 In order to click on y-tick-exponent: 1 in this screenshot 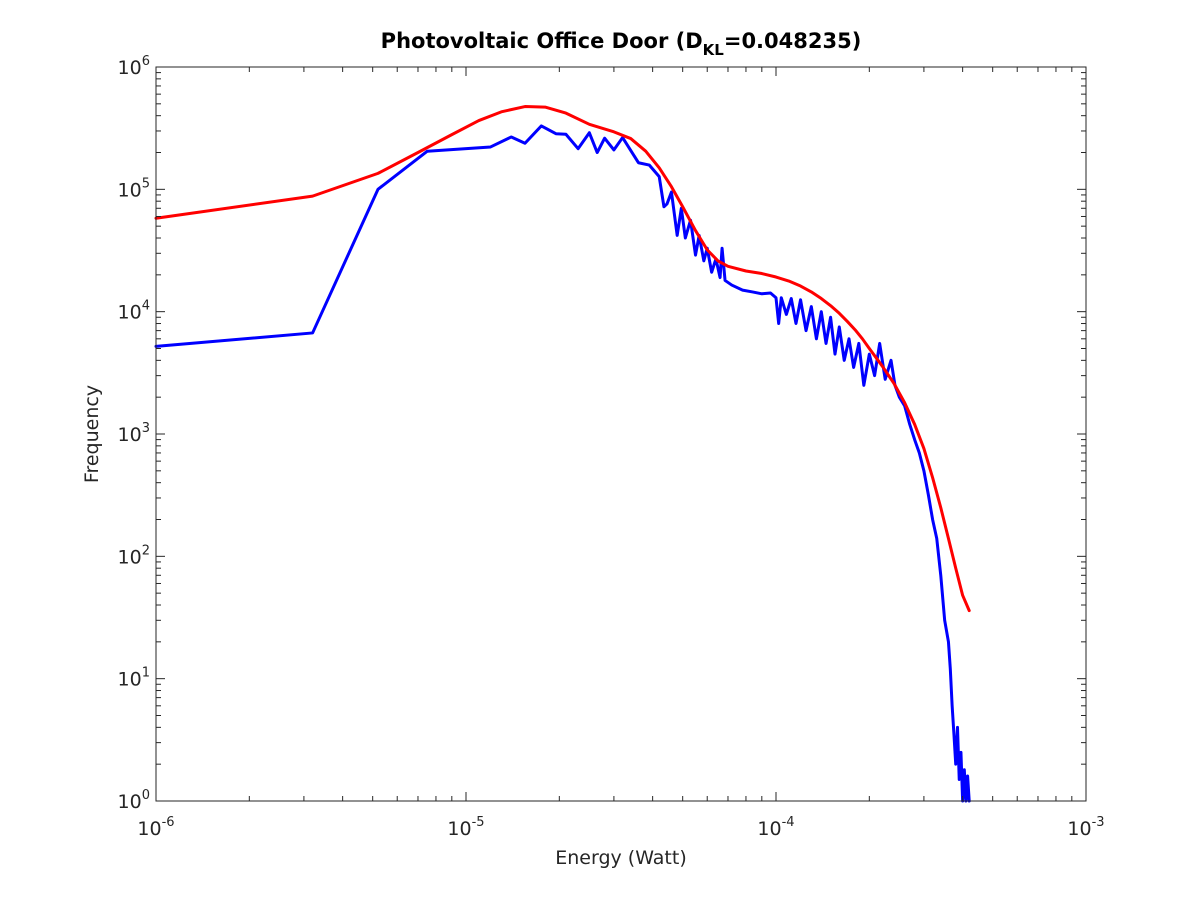, I will do `click(146, 673)`.